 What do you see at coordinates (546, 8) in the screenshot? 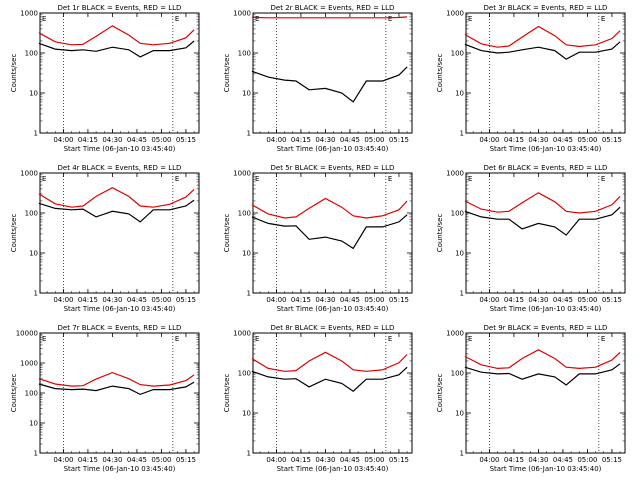
I see `panel-title: Det 3r BLACK = Events, RED = LLD` at bounding box center [546, 8].